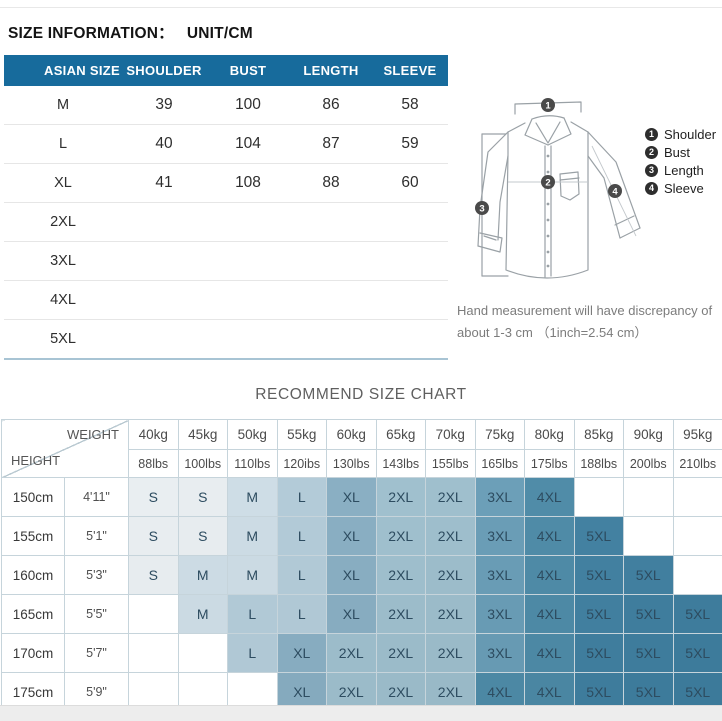 The height and width of the screenshot is (721, 722). What do you see at coordinates (63, 300) in the screenshot?
I see `size-label-cell: 4XL` at bounding box center [63, 300].